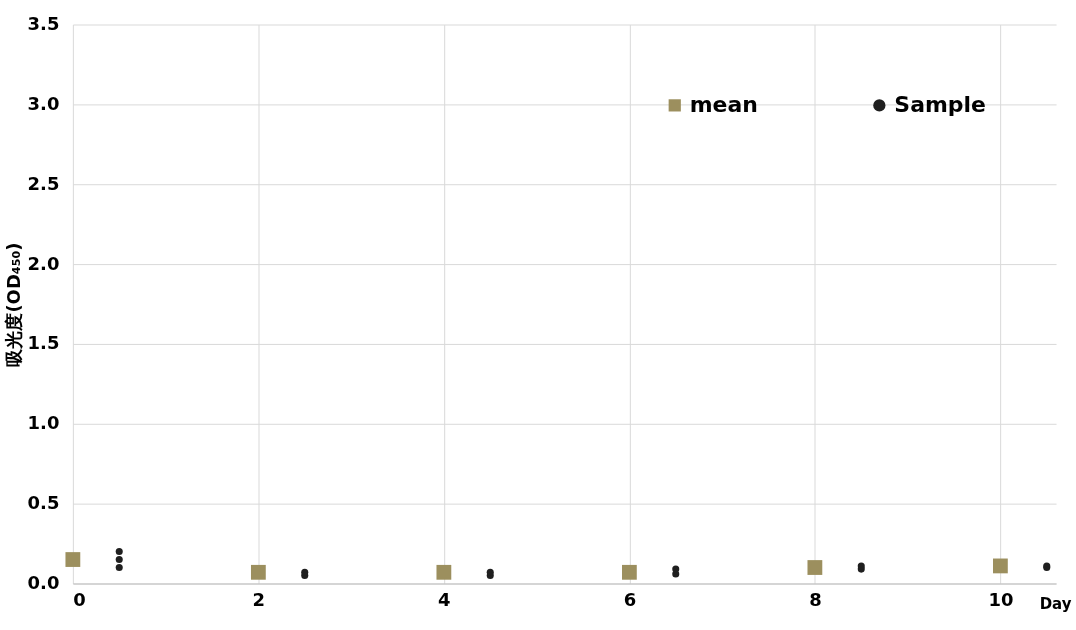 Image resolution: width=1076 pixels, height=630 pixels. Describe the element at coordinates (43, 103) in the screenshot. I see `y-tick-label: 3.0` at that location.